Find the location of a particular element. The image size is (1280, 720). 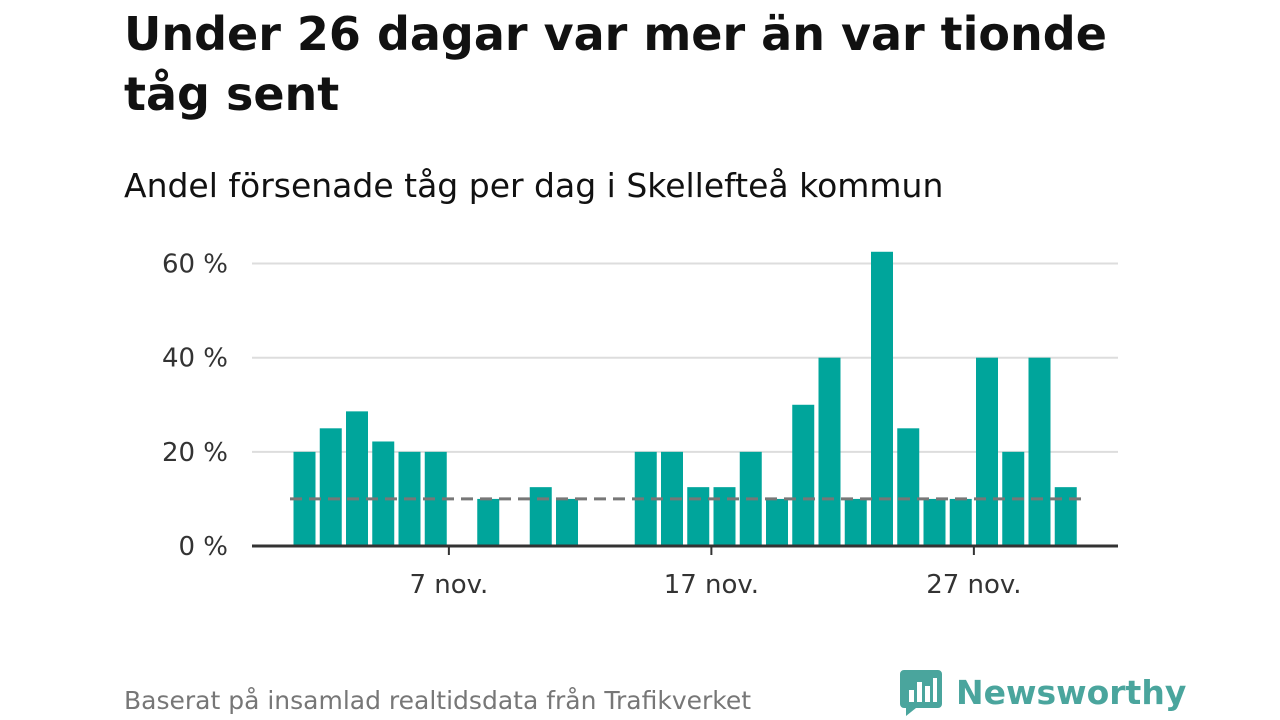

y-tick-label: 60 % is located at coordinates (195, 265).